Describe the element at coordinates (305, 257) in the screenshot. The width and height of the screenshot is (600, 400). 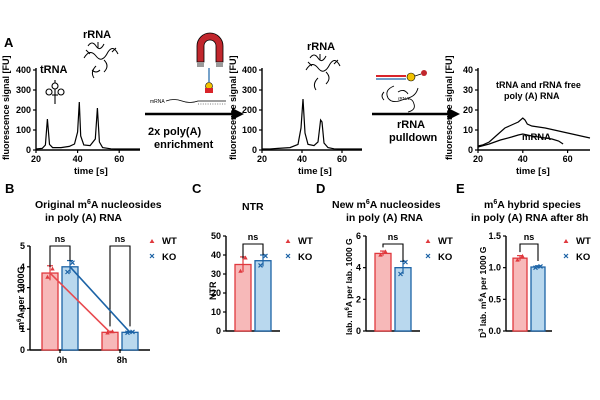
I see `c-legend-ko-label: KO` at that location.